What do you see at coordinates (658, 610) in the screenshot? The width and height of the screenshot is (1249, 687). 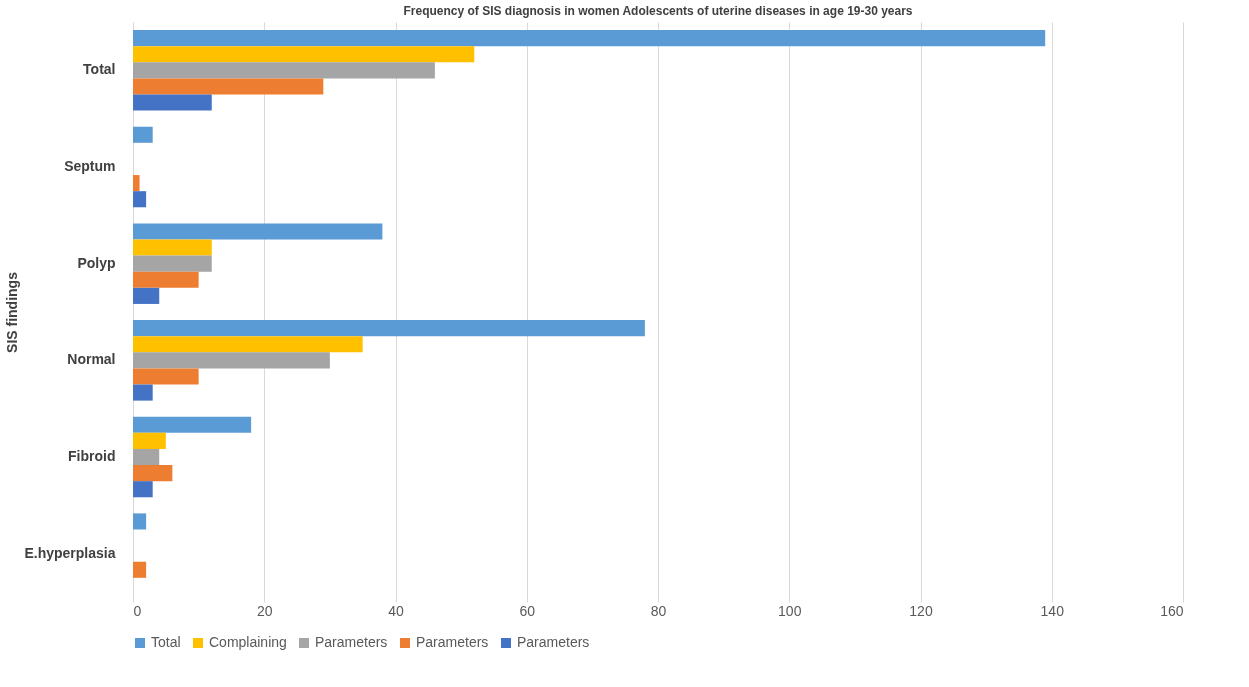 I see `x-tick-label: 80` at bounding box center [658, 610].